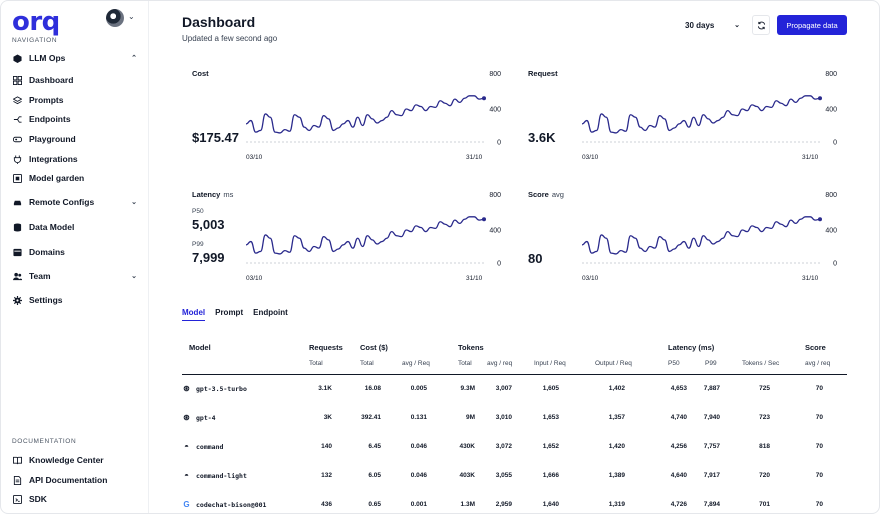 This screenshot has width=880, height=514. What do you see at coordinates (503, 446) in the screenshot?
I see `cell-tokens-avg: 3,072` at bounding box center [503, 446].